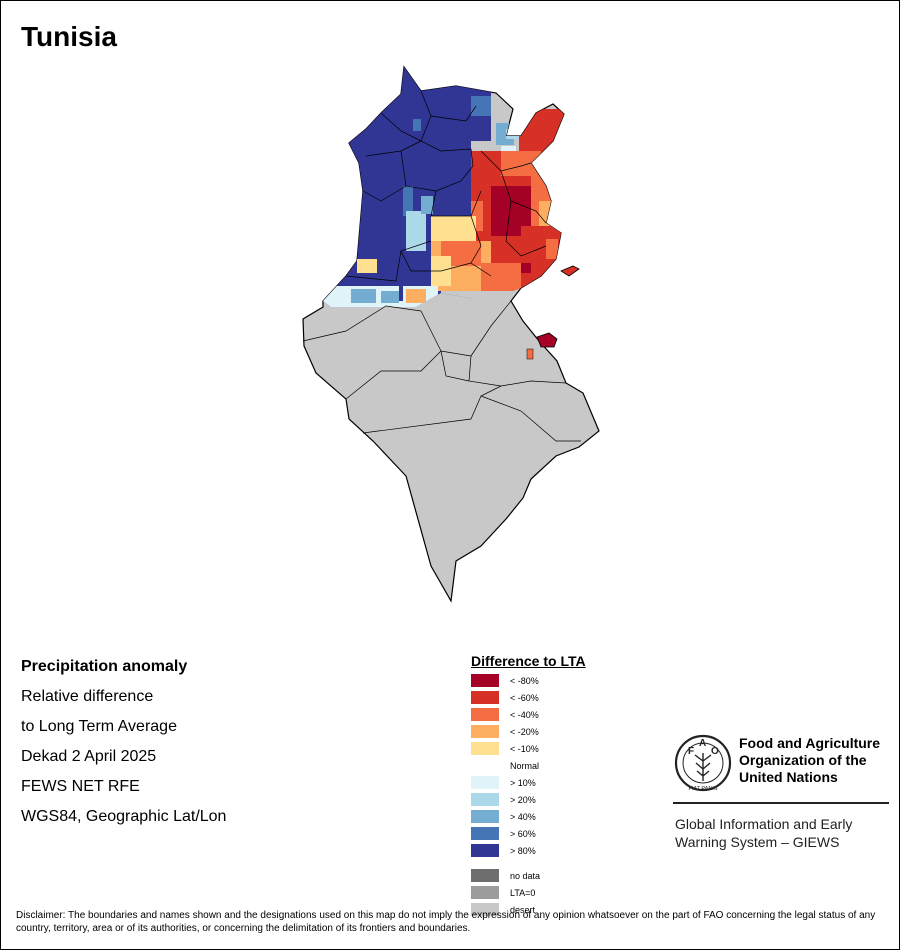 The width and height of the screenshot is (900, 950). Describe the element at coordinates (124, 816) in the screenshot. I see `info-projection: WGS84, Geographic Lat/Lon` at that location.